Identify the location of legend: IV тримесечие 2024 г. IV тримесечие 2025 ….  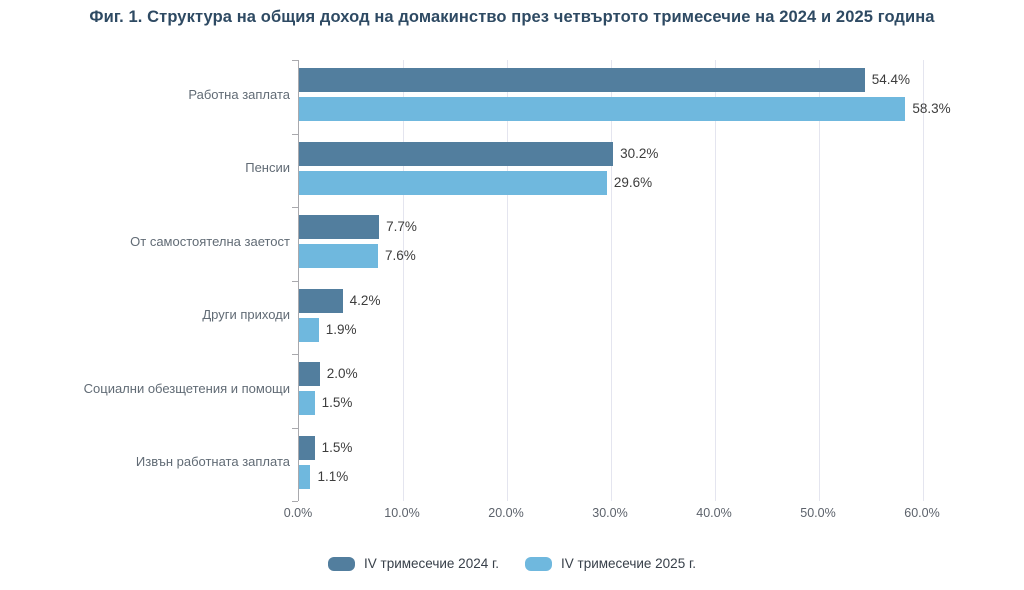
(512, 563).